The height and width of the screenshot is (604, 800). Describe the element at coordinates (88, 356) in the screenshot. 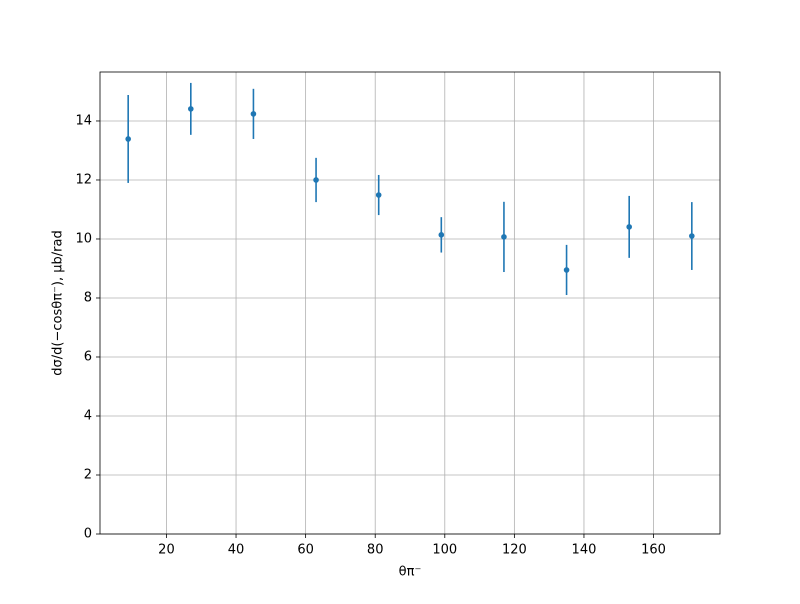

I see `y-tick-label: 6` at that location.